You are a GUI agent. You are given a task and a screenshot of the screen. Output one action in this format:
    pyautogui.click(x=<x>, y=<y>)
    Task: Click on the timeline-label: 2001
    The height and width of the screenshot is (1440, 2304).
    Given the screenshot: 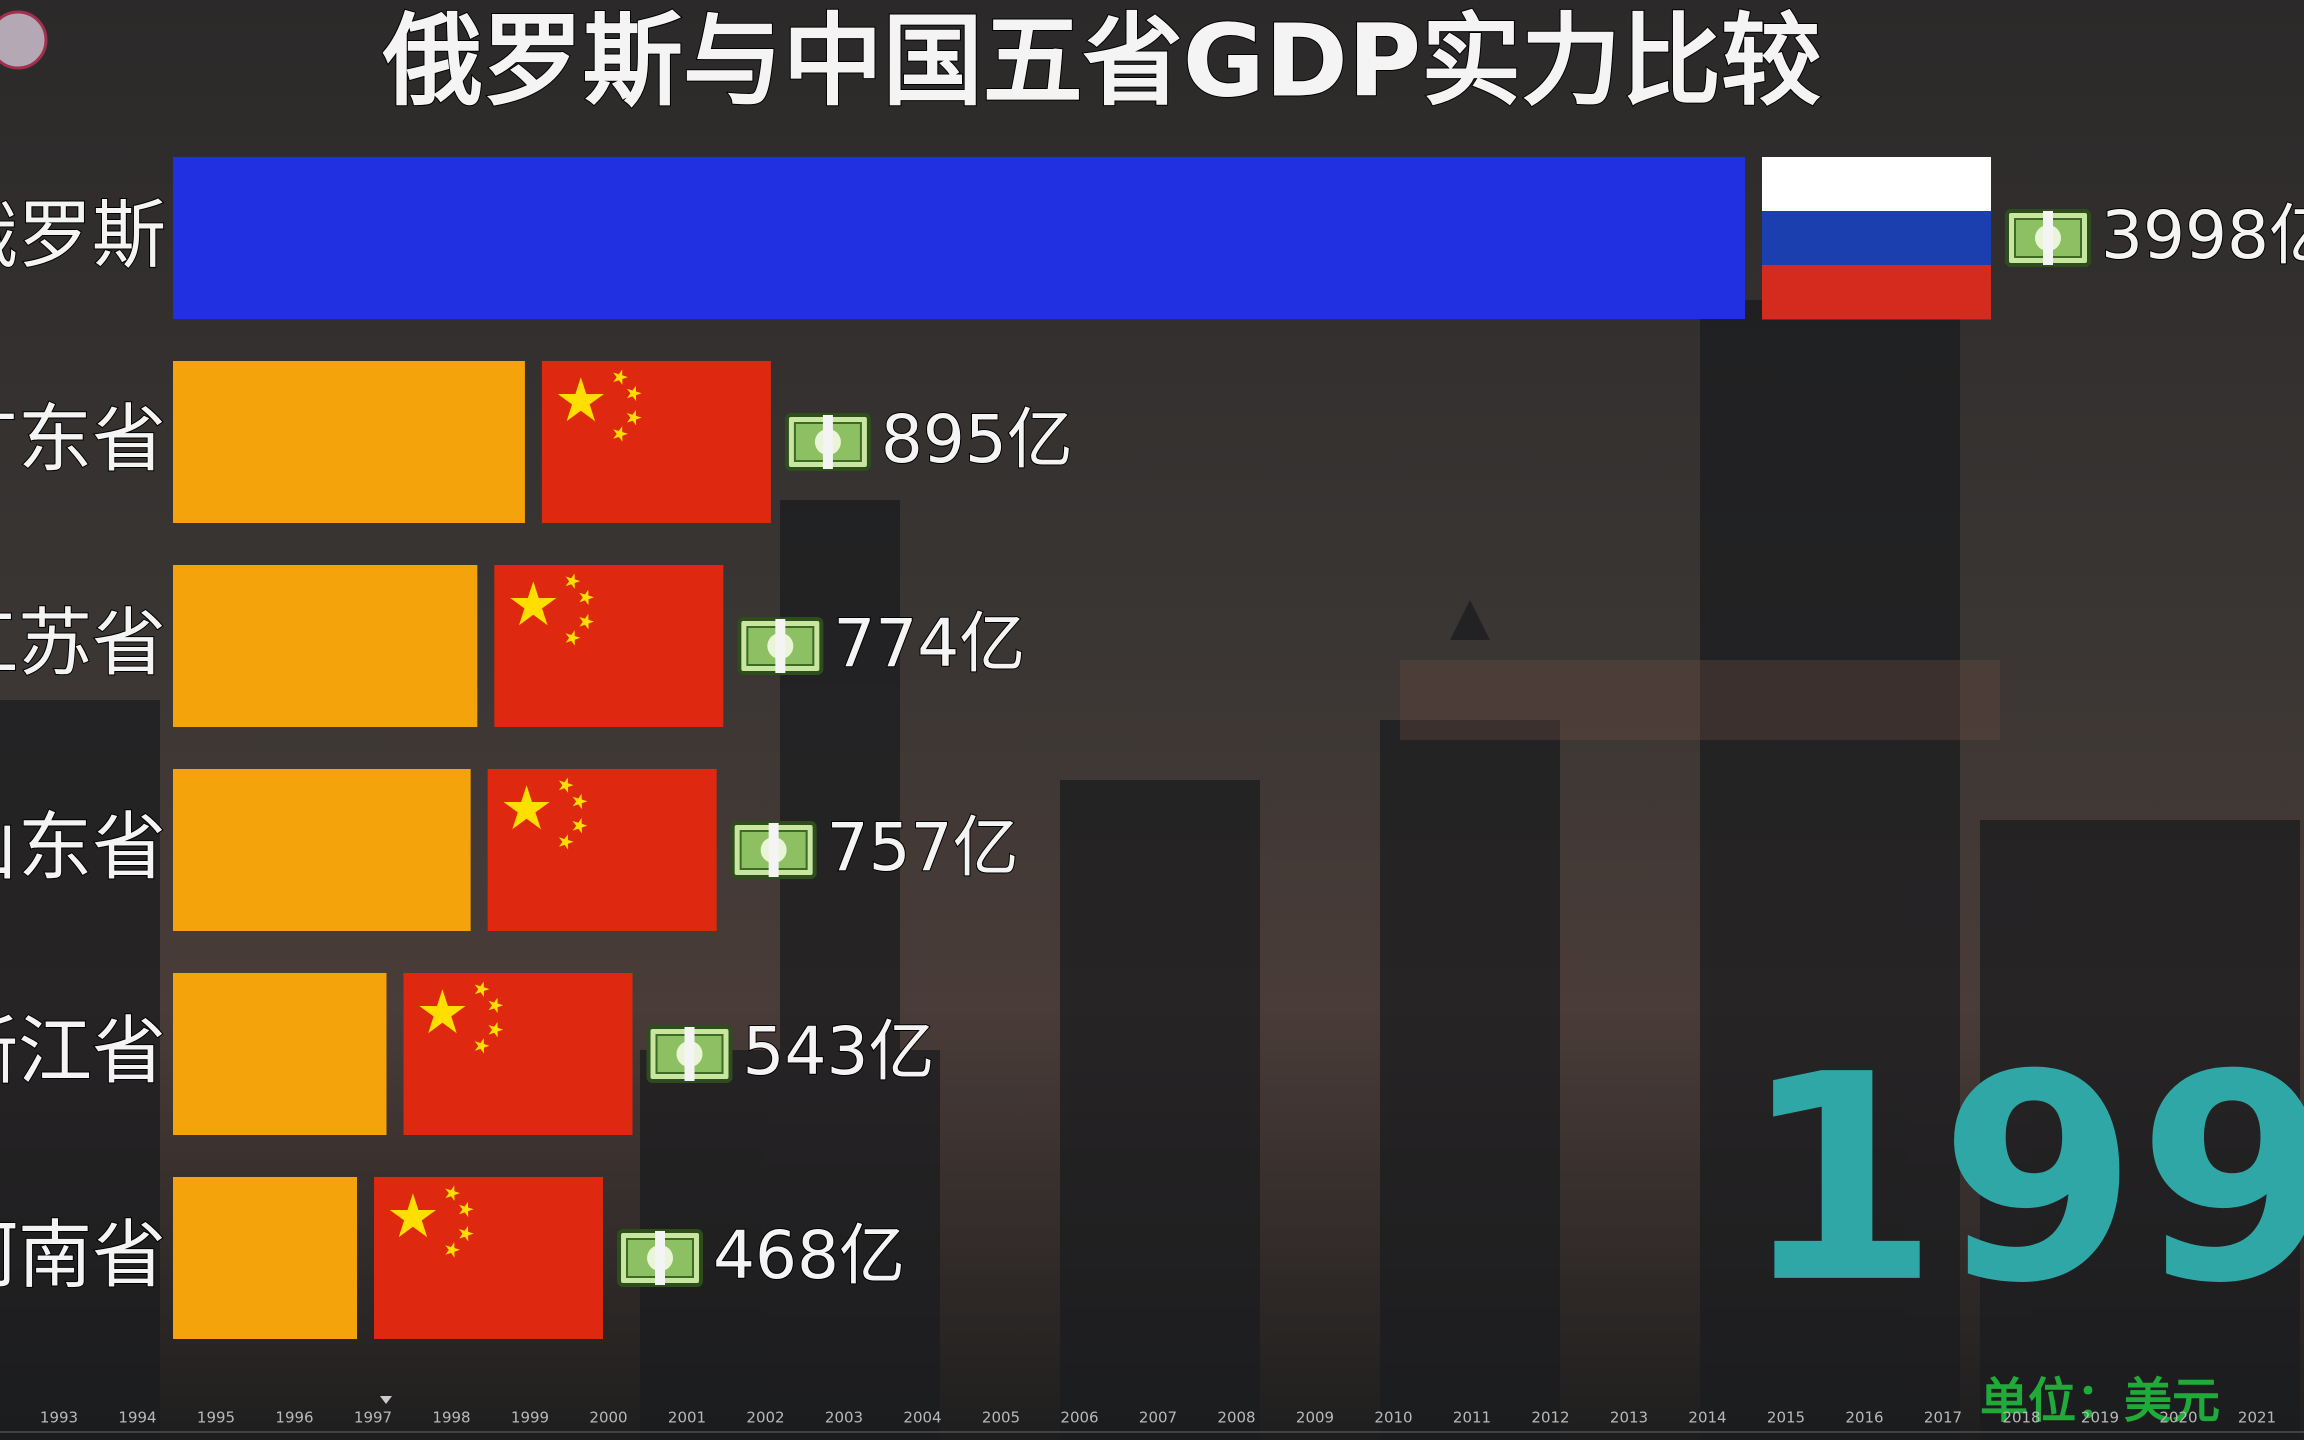 What is the action you would take?
    pyautogui.click(x=687, y=1418)
    